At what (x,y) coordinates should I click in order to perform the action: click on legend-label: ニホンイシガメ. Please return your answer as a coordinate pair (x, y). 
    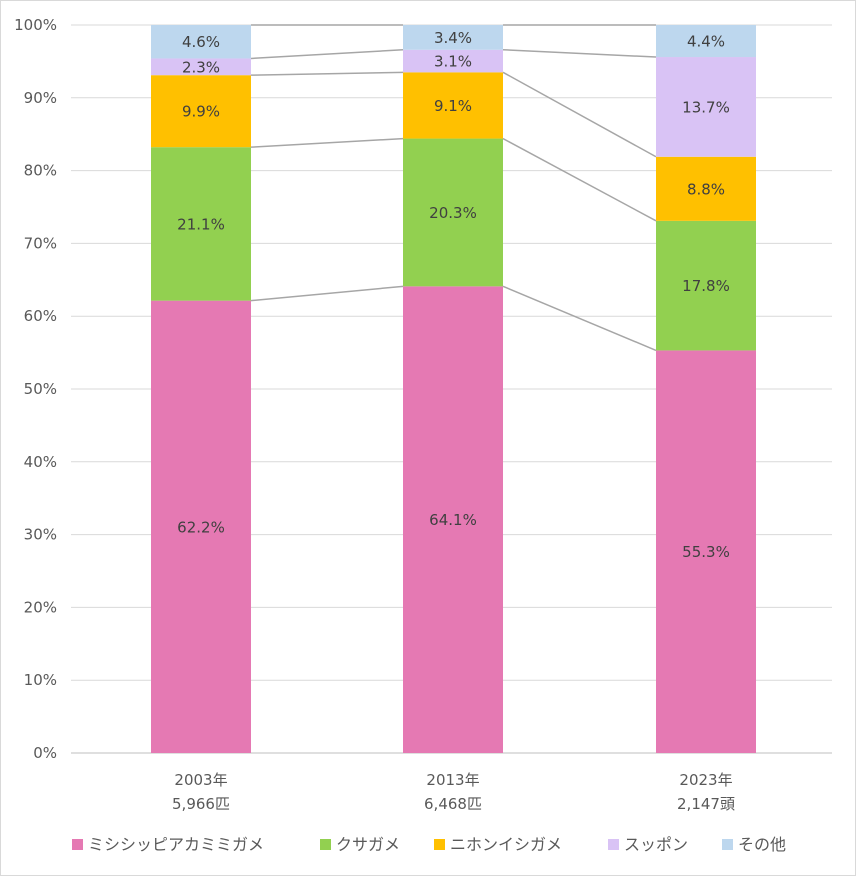
    Looking at the image, I should click on (506, 844).